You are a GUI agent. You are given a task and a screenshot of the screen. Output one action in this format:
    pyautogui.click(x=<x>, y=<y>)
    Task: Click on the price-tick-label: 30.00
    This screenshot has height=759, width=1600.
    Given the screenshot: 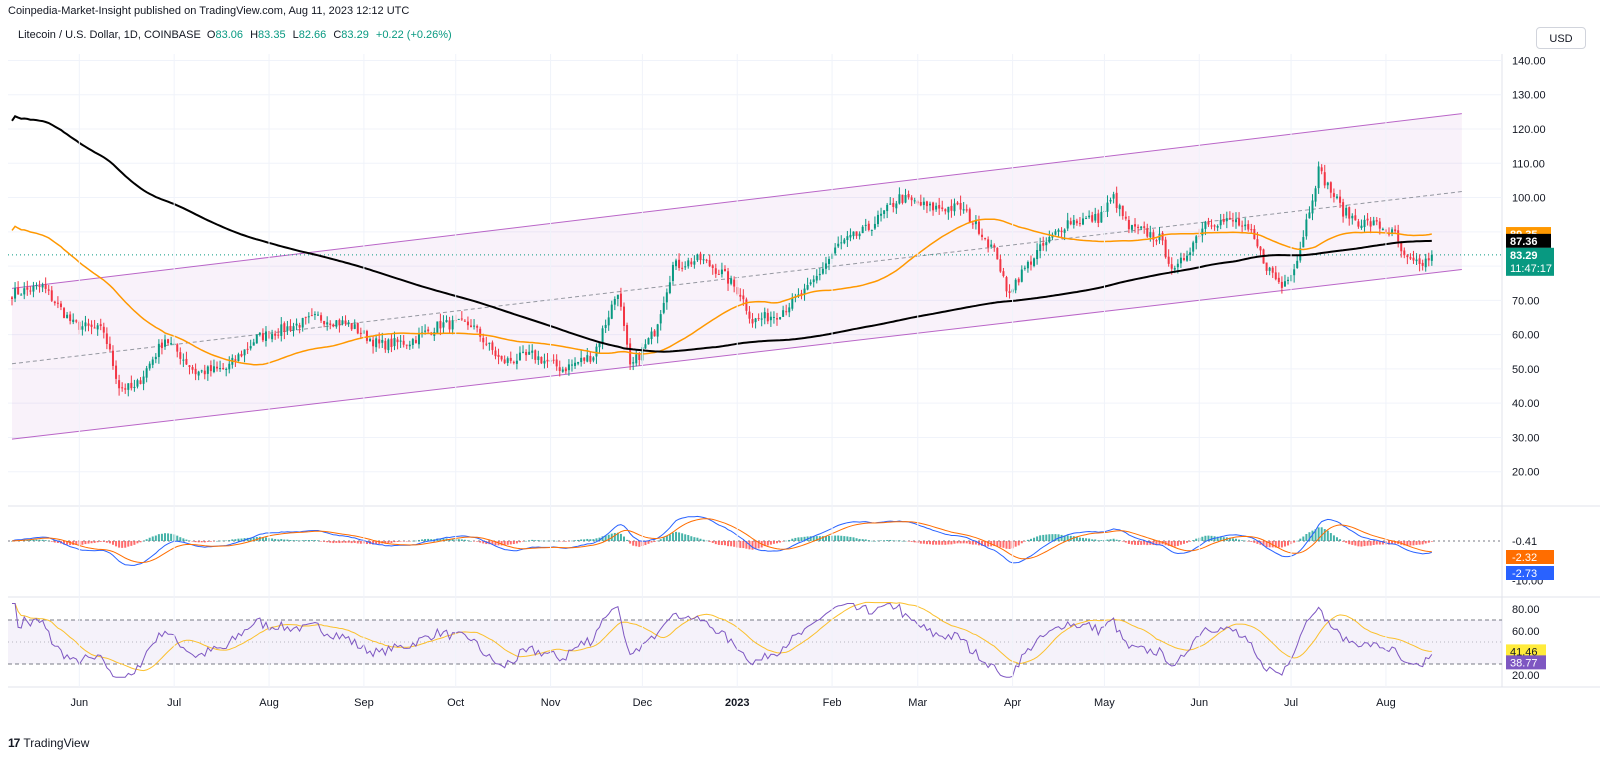 What is the action you would take?
    pyautogui.click(x=1526, y=438)
    